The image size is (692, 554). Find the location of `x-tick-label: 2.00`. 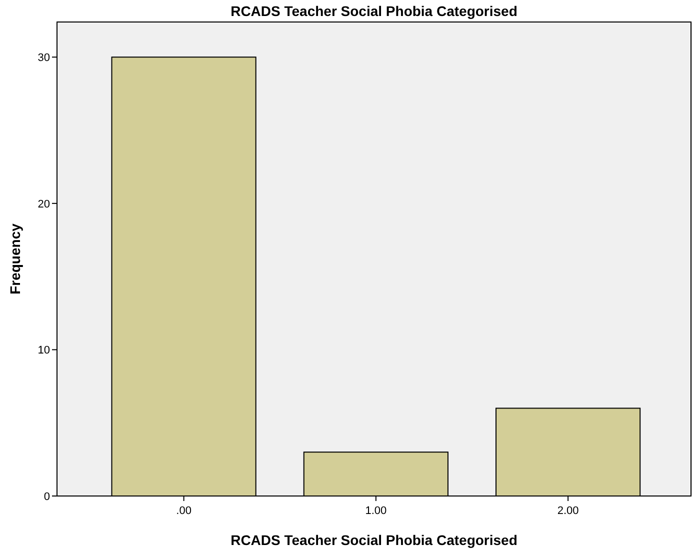

x-tick-label: 2.00 is located at coordinates (568, 511).